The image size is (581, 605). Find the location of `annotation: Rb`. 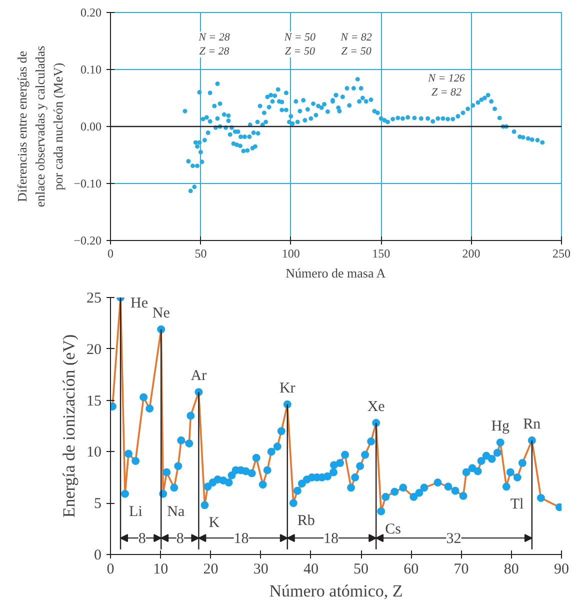

annotation: Rb is located at coordinates (306, 521).